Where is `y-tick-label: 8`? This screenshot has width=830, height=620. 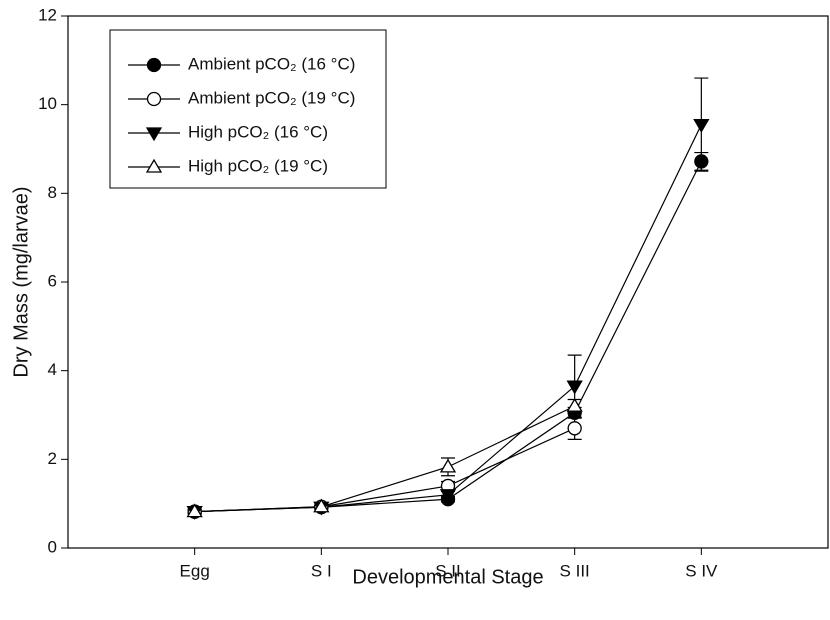
y-tick-label: 8 is located at coordinates (52, 192).